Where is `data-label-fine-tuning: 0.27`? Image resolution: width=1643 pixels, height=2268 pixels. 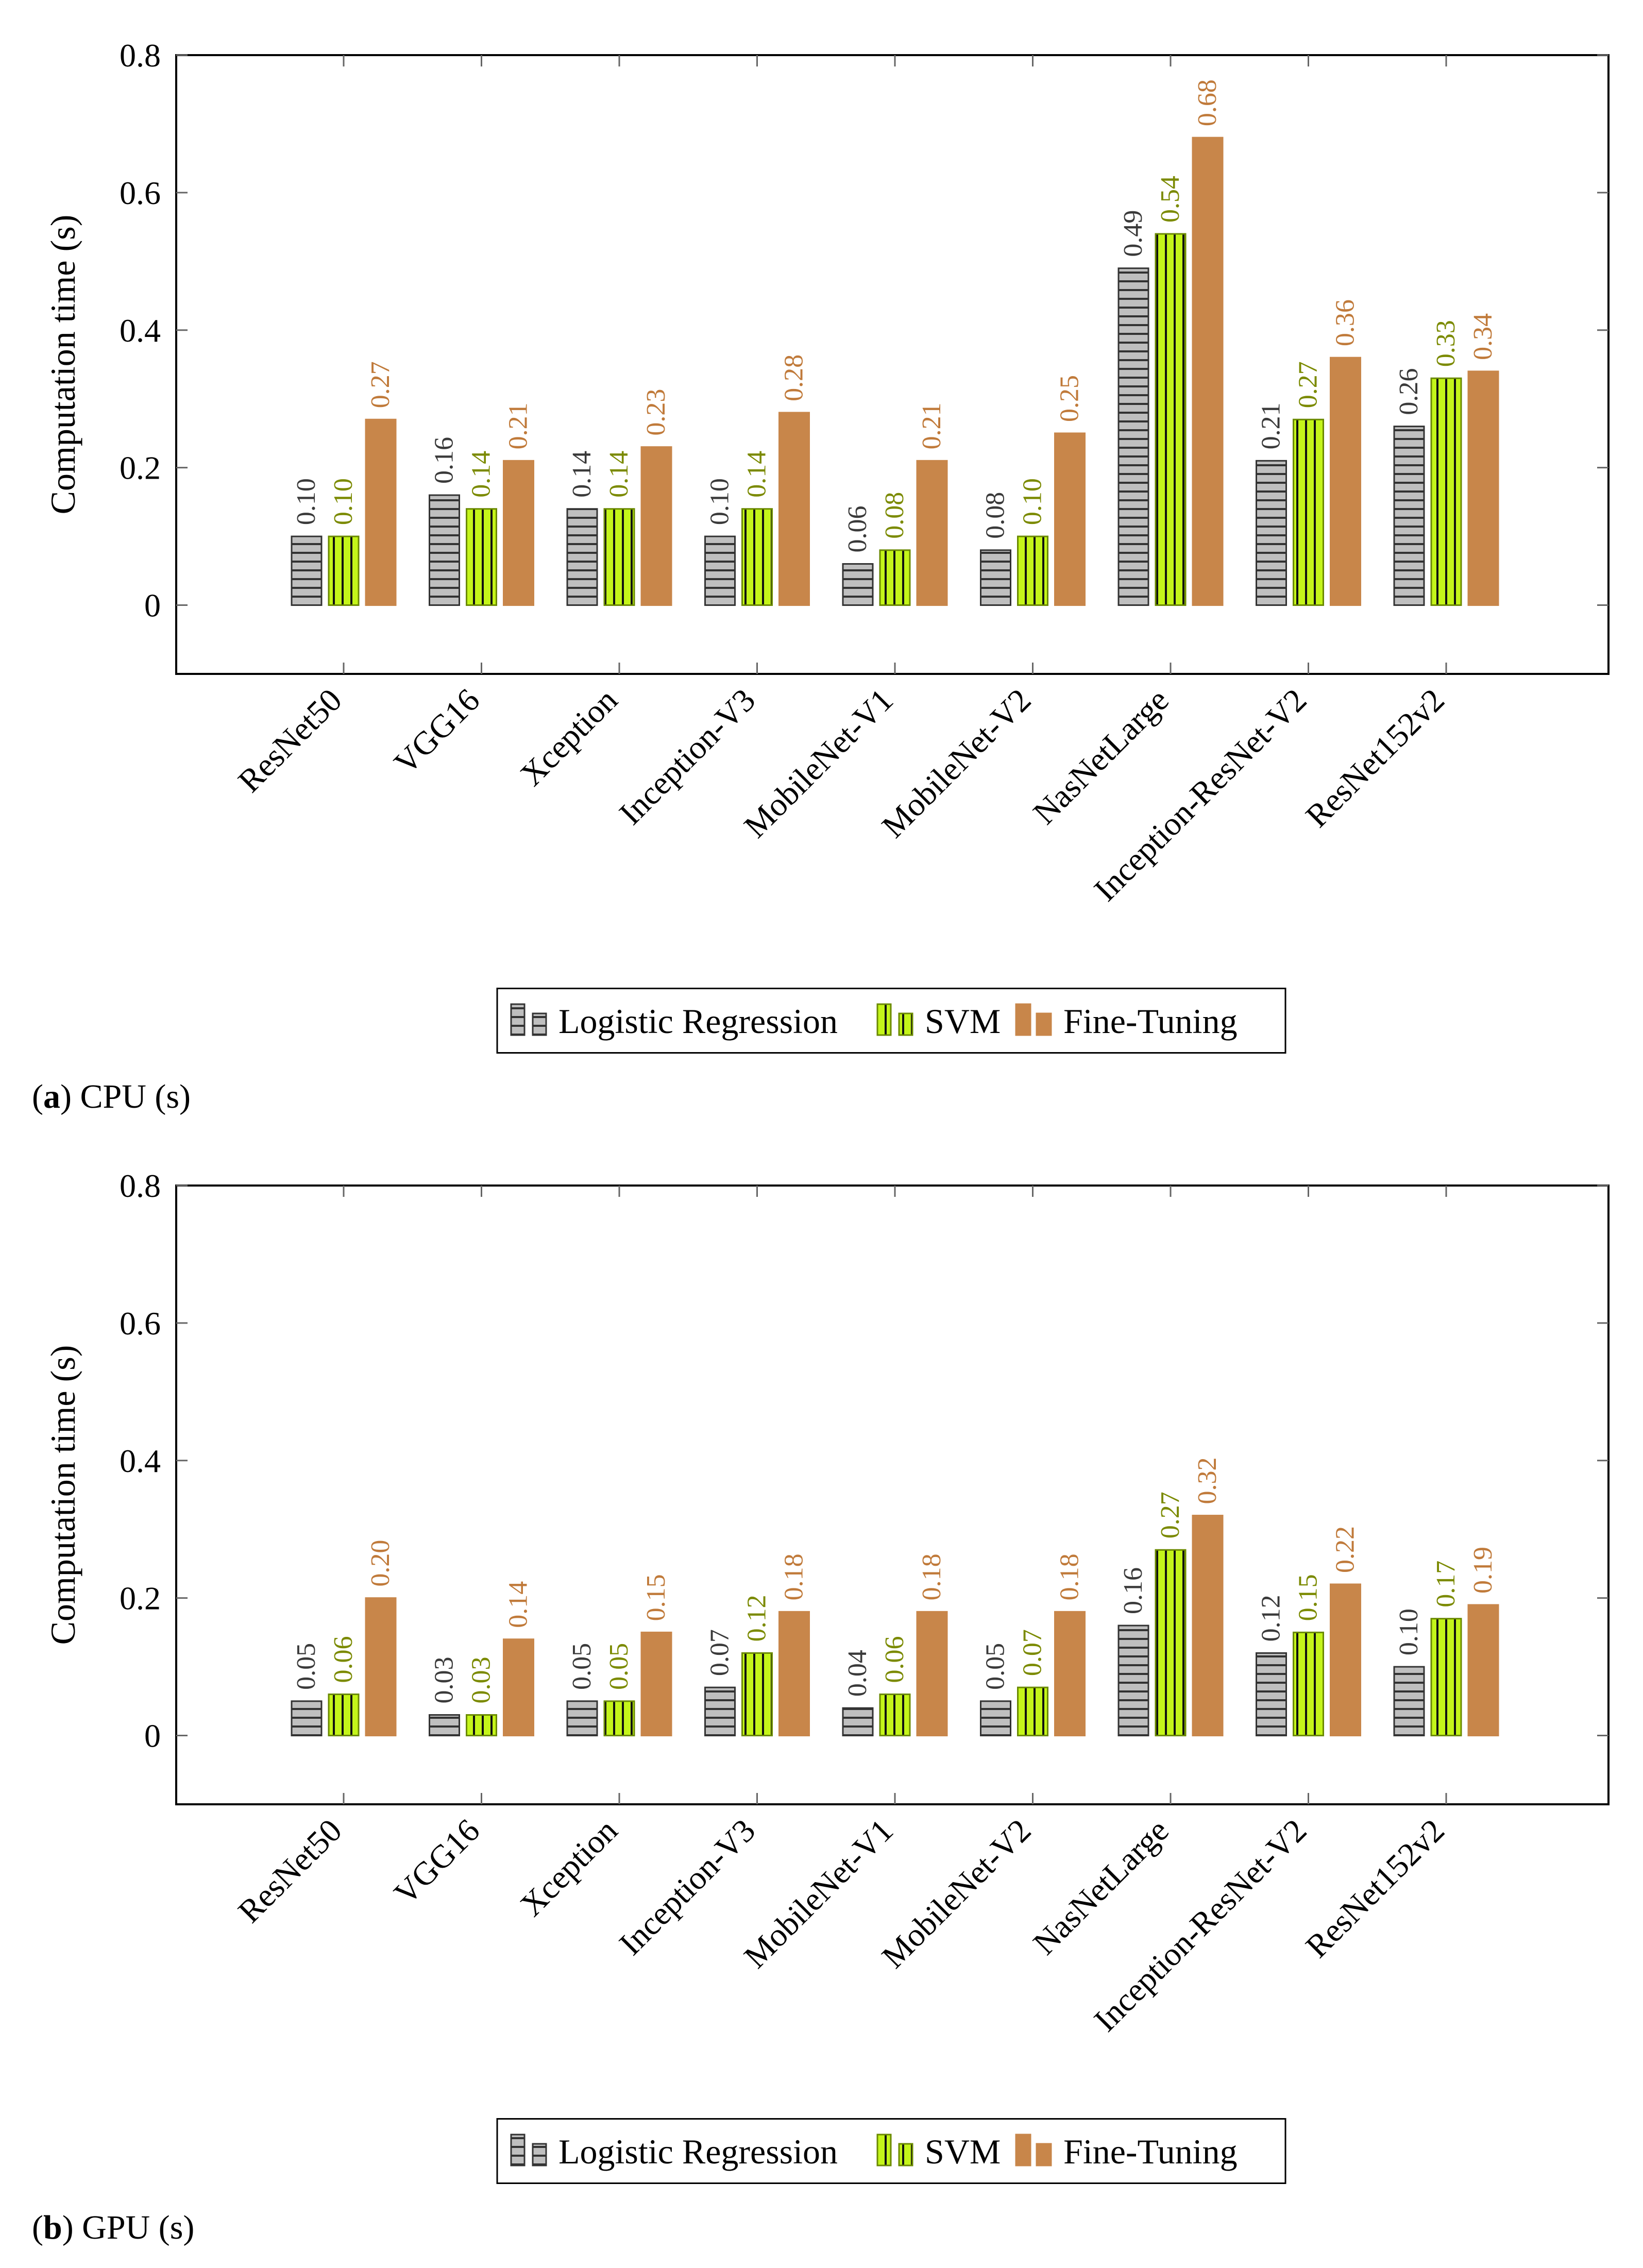
data-label-fine-tuning: 0.27 is located at coordinates (380, 384).